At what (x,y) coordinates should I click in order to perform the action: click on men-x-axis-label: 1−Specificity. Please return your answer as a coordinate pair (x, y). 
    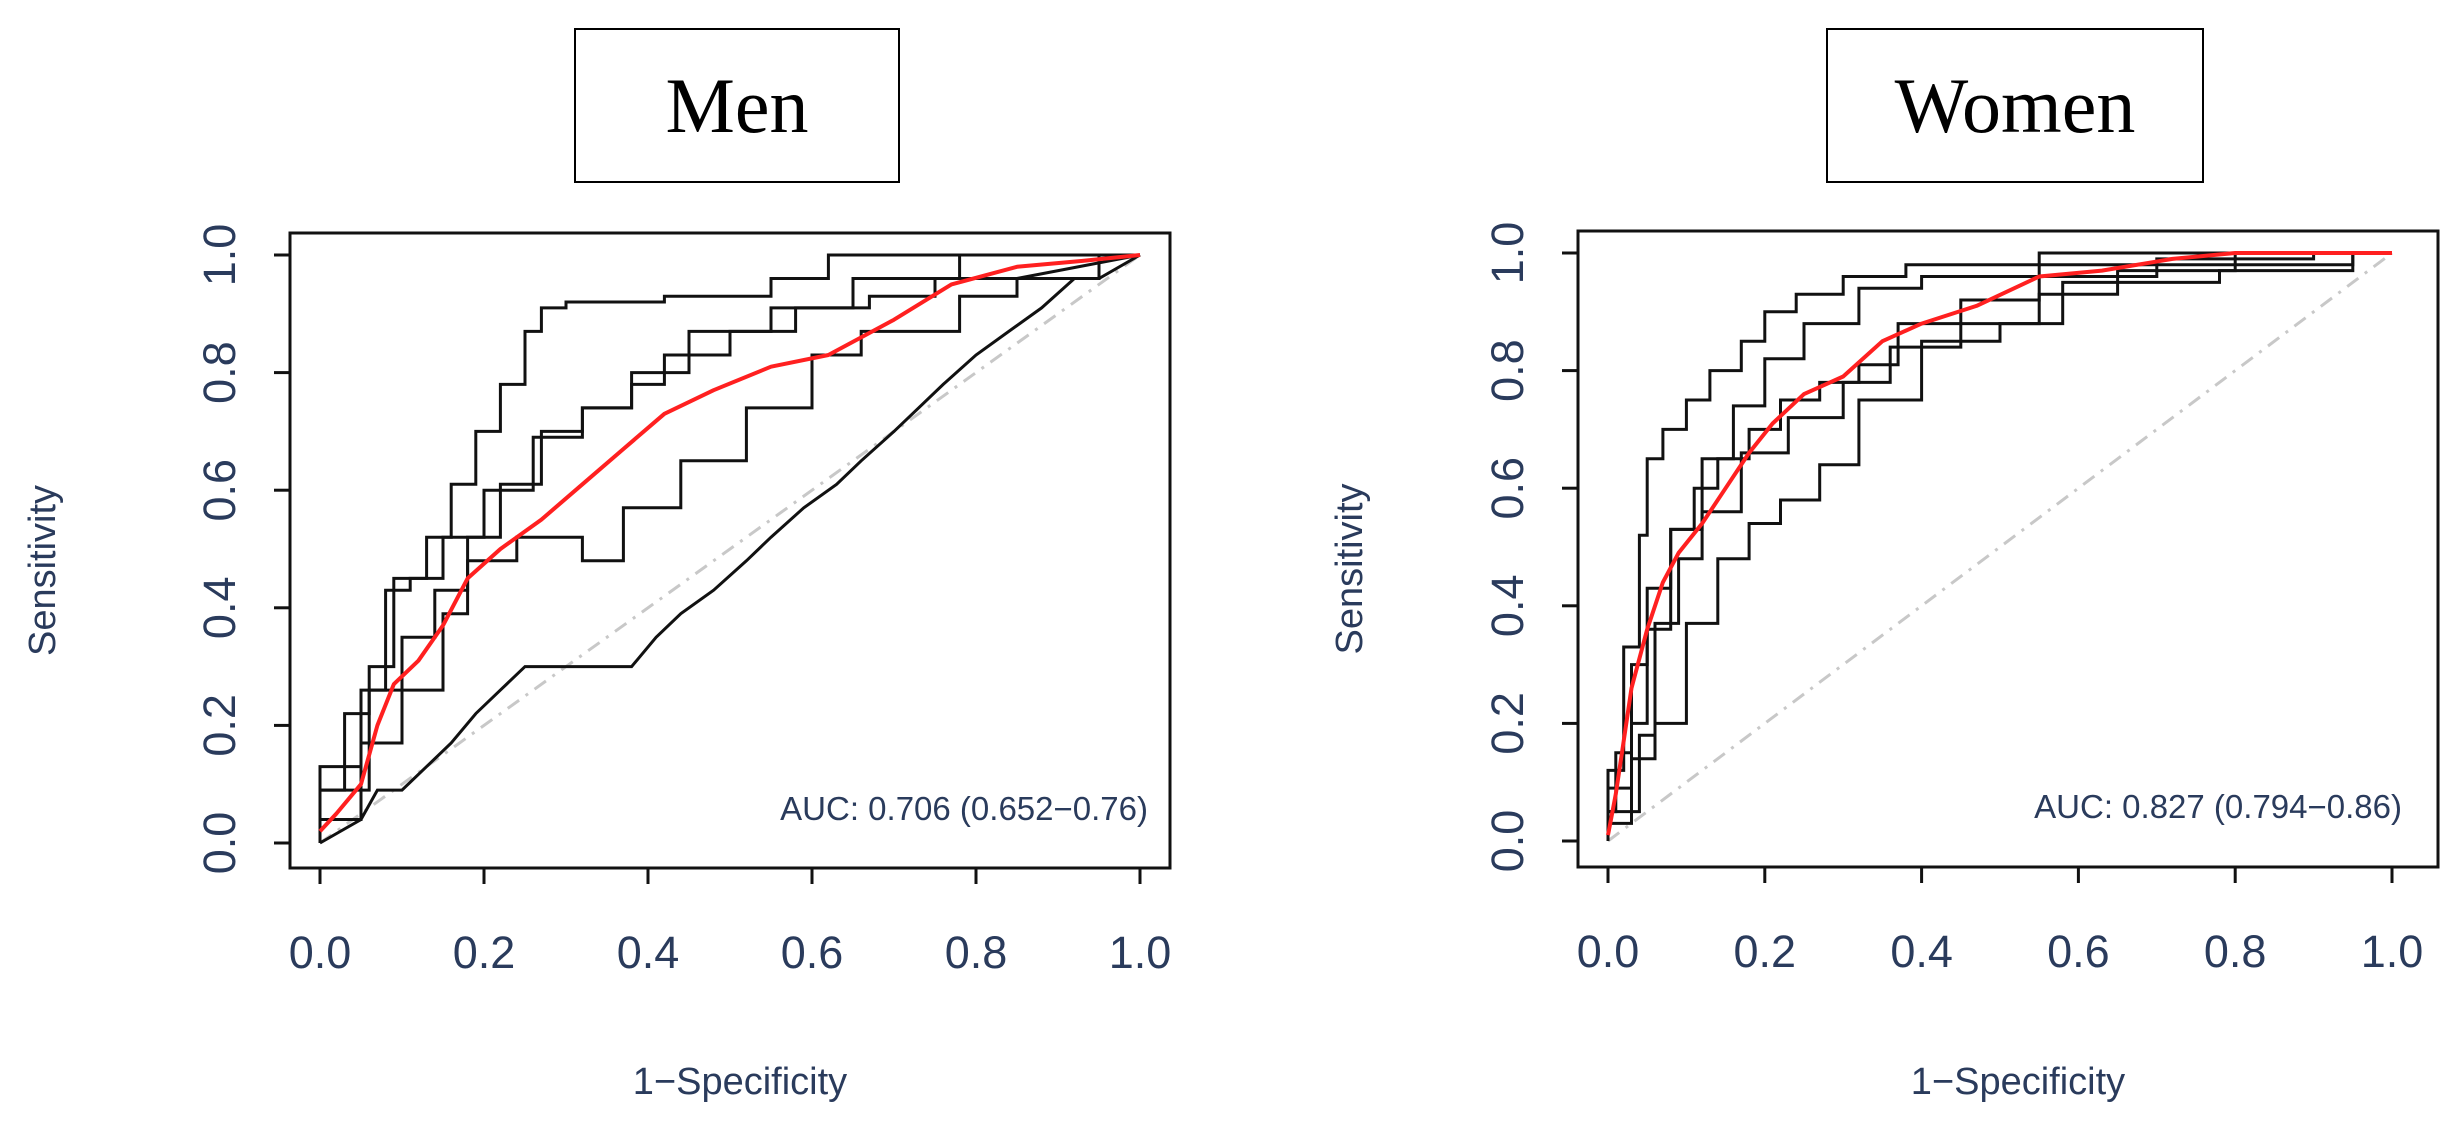
    Looking at the image, I should click on (740, 1082).